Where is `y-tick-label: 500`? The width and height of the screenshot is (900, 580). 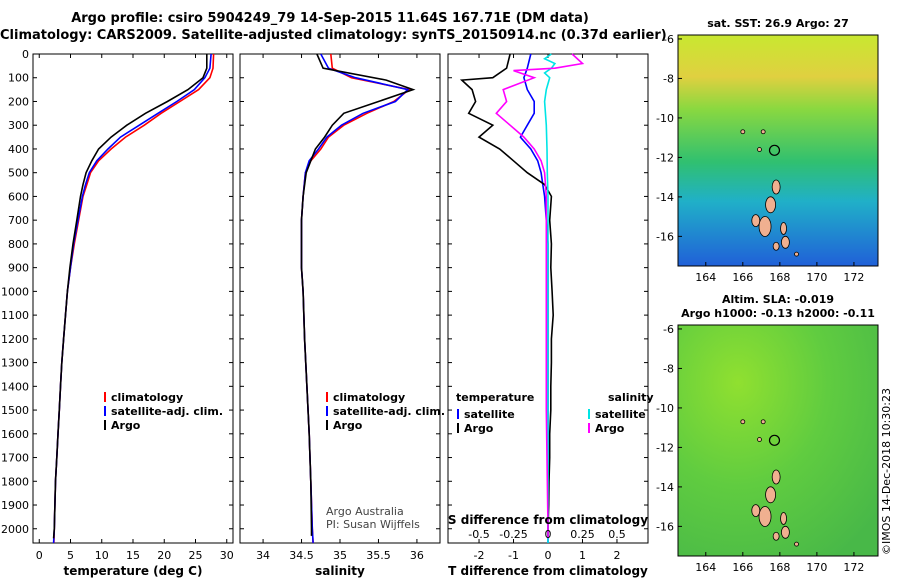
y-tick-label: 500 is located at coordinates (18, 173).